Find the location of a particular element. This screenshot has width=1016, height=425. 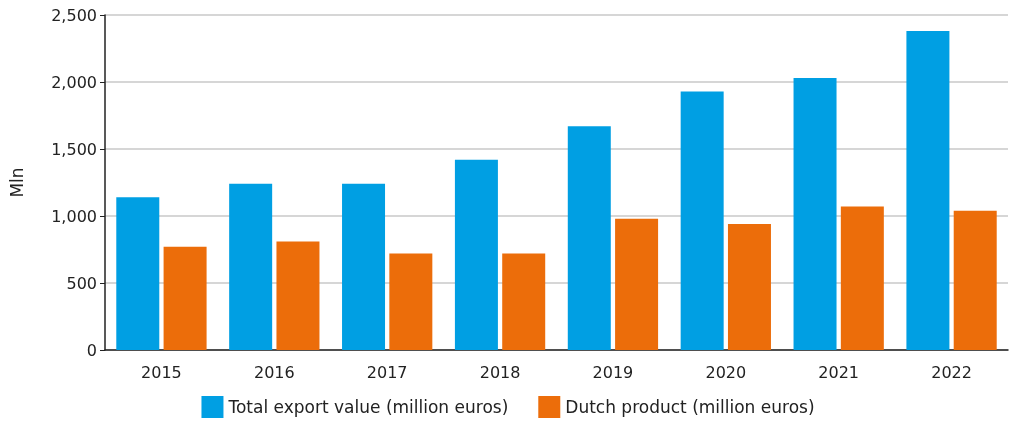

x-tick-label: 2017 is located at coordinates (387, 372).